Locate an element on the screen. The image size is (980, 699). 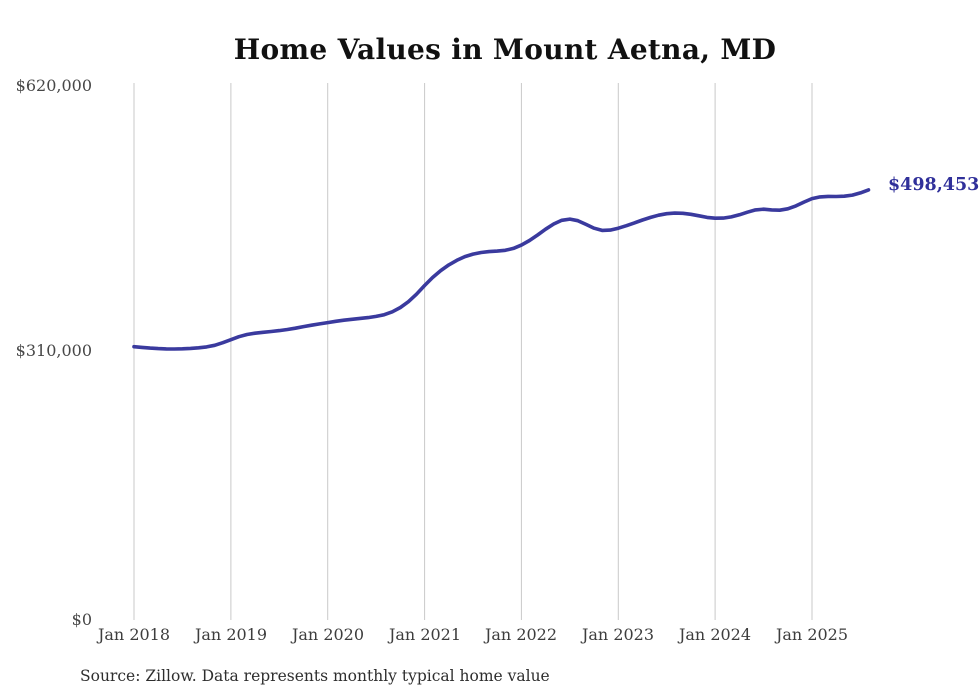
y-axis-tick-310000: $310,000 is located at coordinates (53, 350).